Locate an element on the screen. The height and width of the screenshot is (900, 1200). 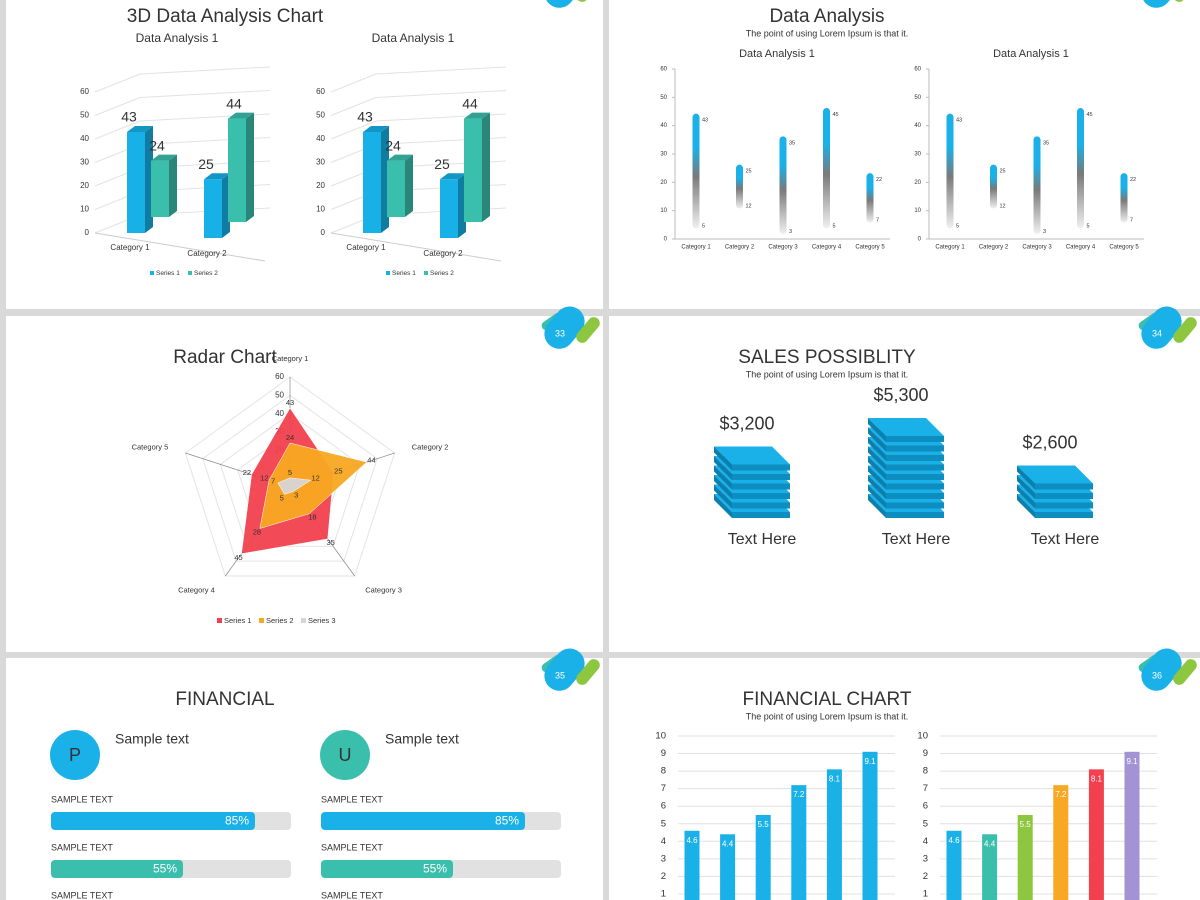
category-label: Category 4 is located at coordinates (196, 590).